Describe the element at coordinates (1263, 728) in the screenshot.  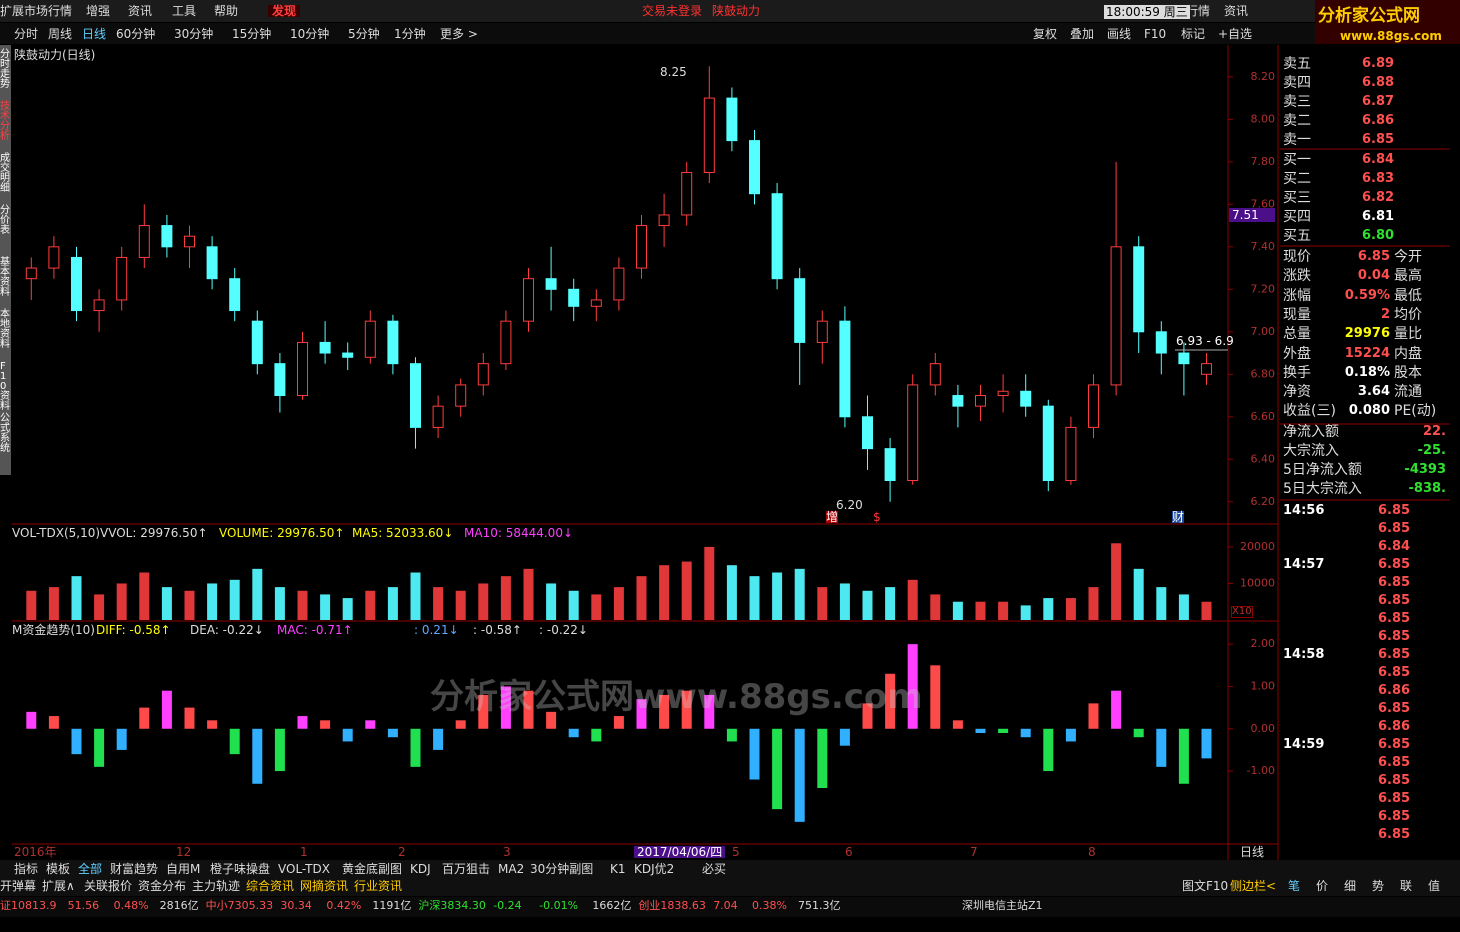
I see `y-tick-label: 0.00` at that location.